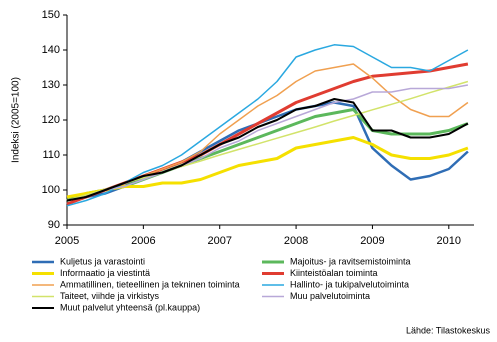 The image size is (497, 342). Describe the element at coordinates (449, 241) in the screenshot. I see `x-tick-label: 2010` at that location.